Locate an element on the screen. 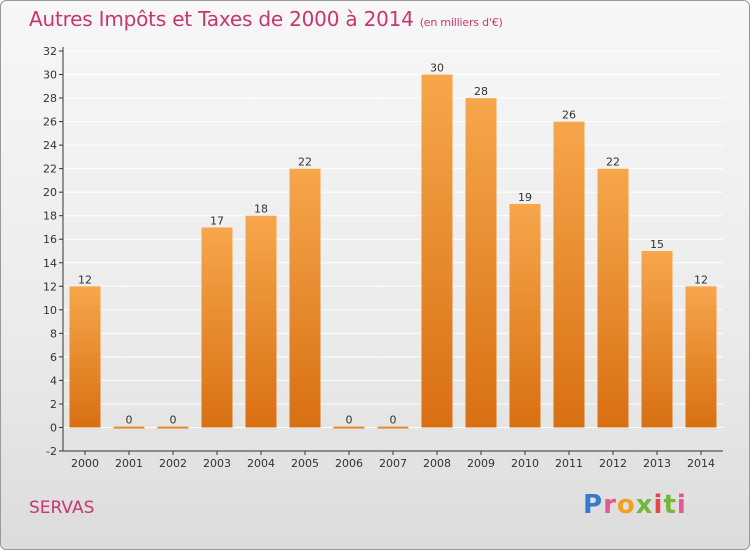  y-tick-label: 4 is located at coordinates (53, 380).